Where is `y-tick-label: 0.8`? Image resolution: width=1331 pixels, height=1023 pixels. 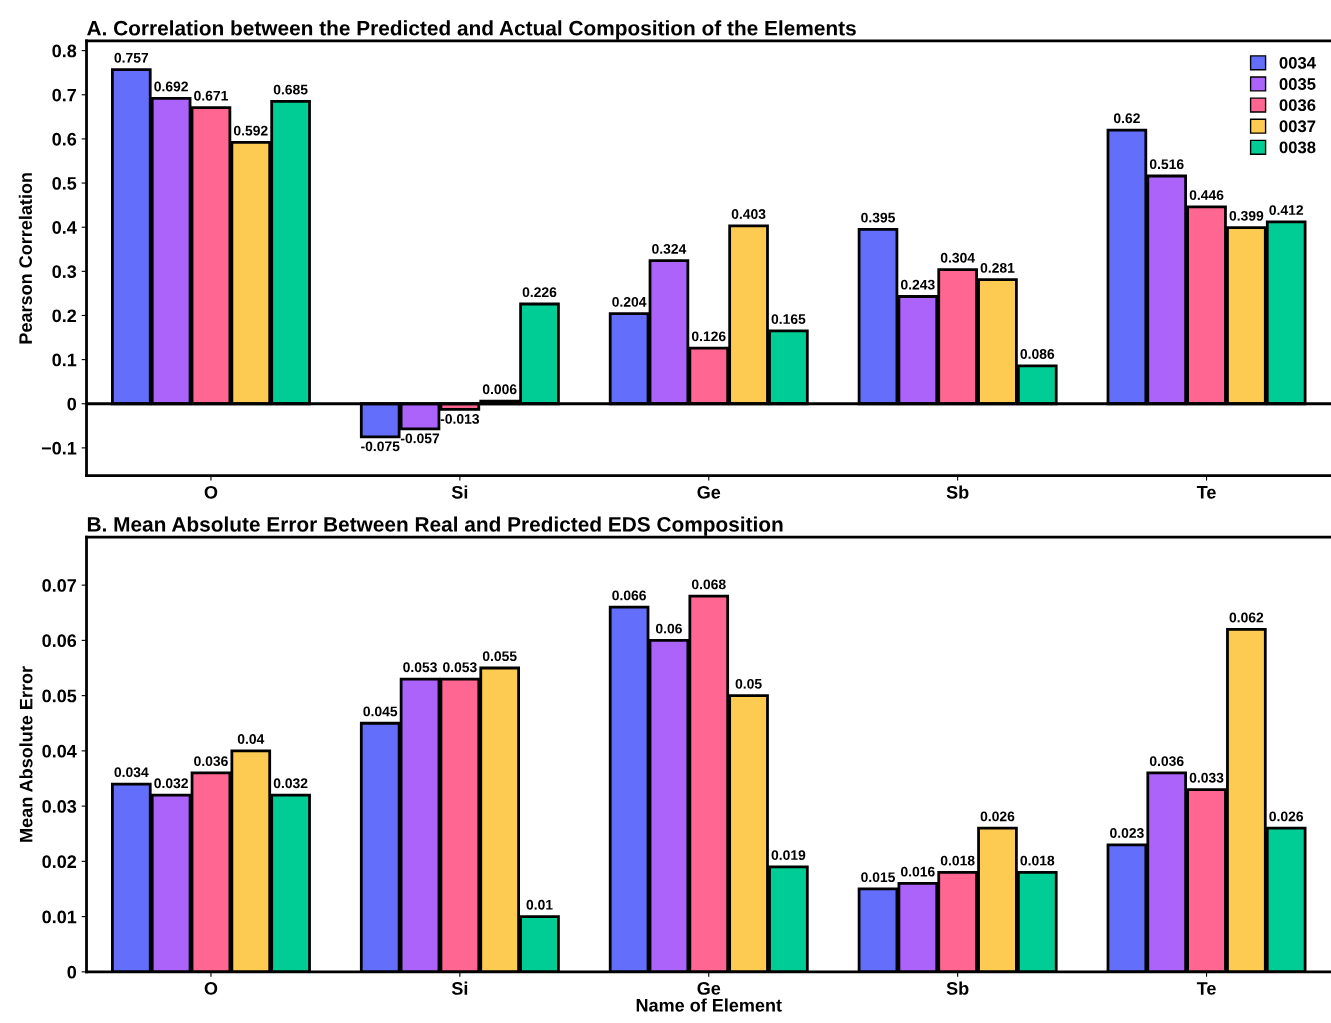 y-tick-label: 0.8 is located at coordinates (64, 51).